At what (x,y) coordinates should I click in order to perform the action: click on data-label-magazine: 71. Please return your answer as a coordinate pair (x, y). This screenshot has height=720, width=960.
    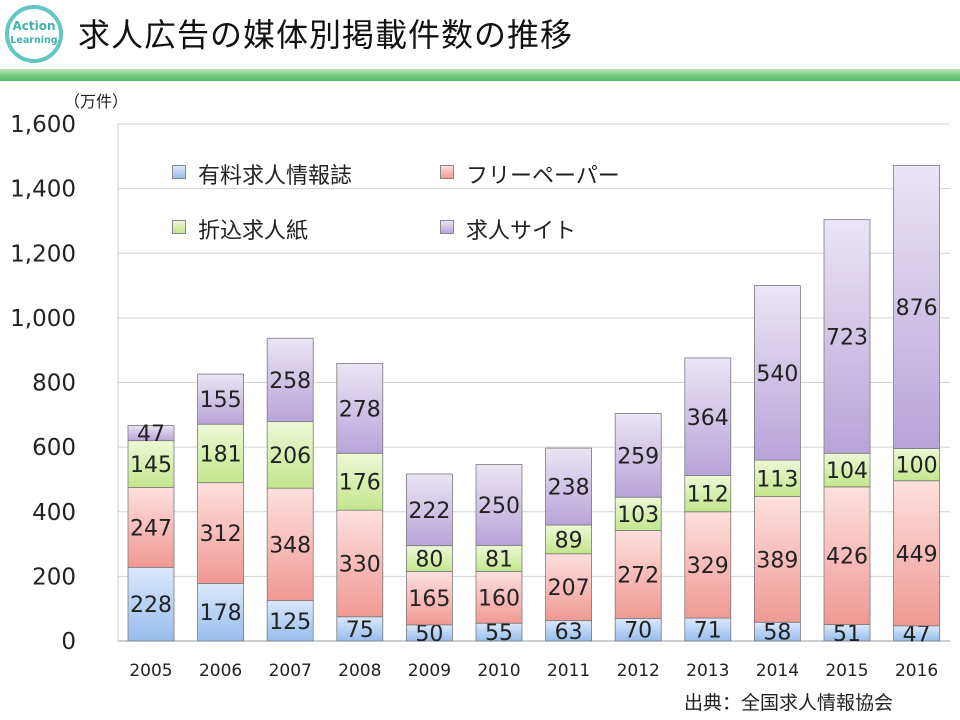
    Looking at the image, I should click on (708, 631).